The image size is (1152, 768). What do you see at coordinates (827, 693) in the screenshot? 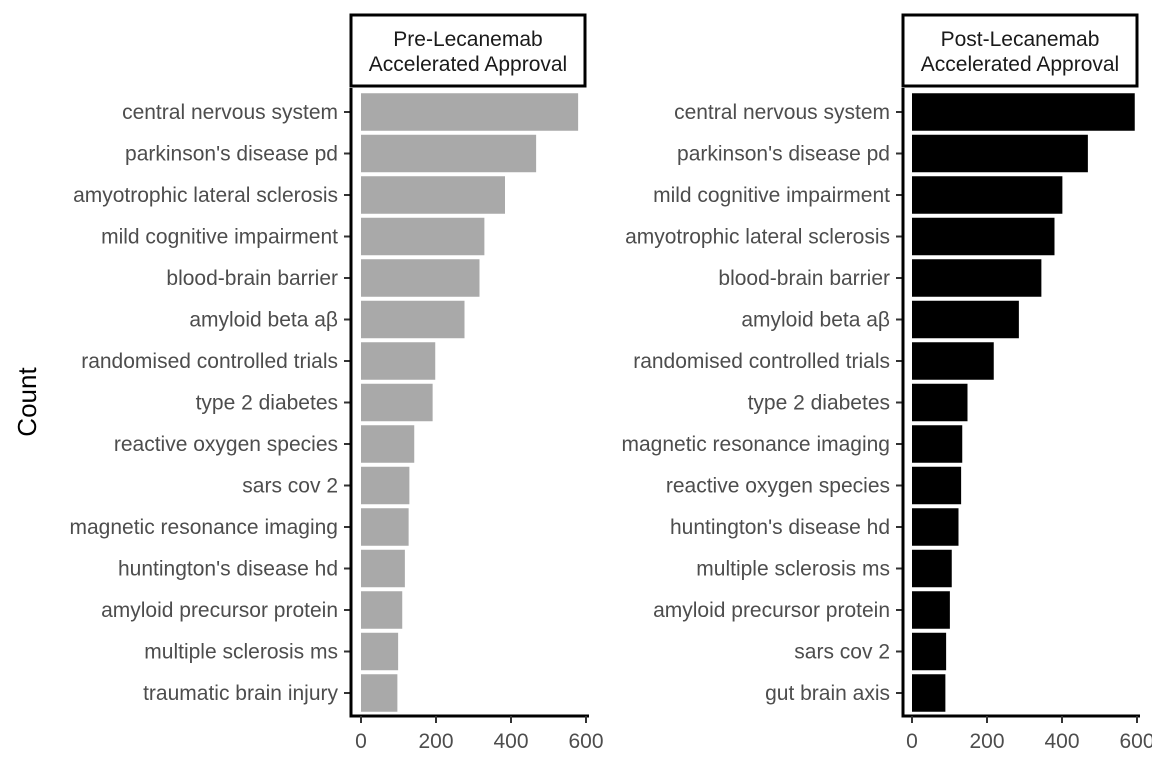
I see `category-label: gut brain axis` at bounding box center [827, 693].